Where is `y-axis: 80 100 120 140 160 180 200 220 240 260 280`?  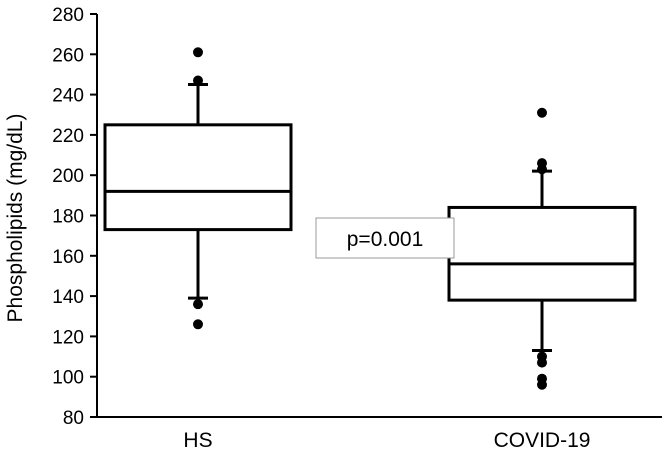 y-axis: 80 100 120 140 160 180 200 220 240 260 280 is located at coordinates (75, 217).